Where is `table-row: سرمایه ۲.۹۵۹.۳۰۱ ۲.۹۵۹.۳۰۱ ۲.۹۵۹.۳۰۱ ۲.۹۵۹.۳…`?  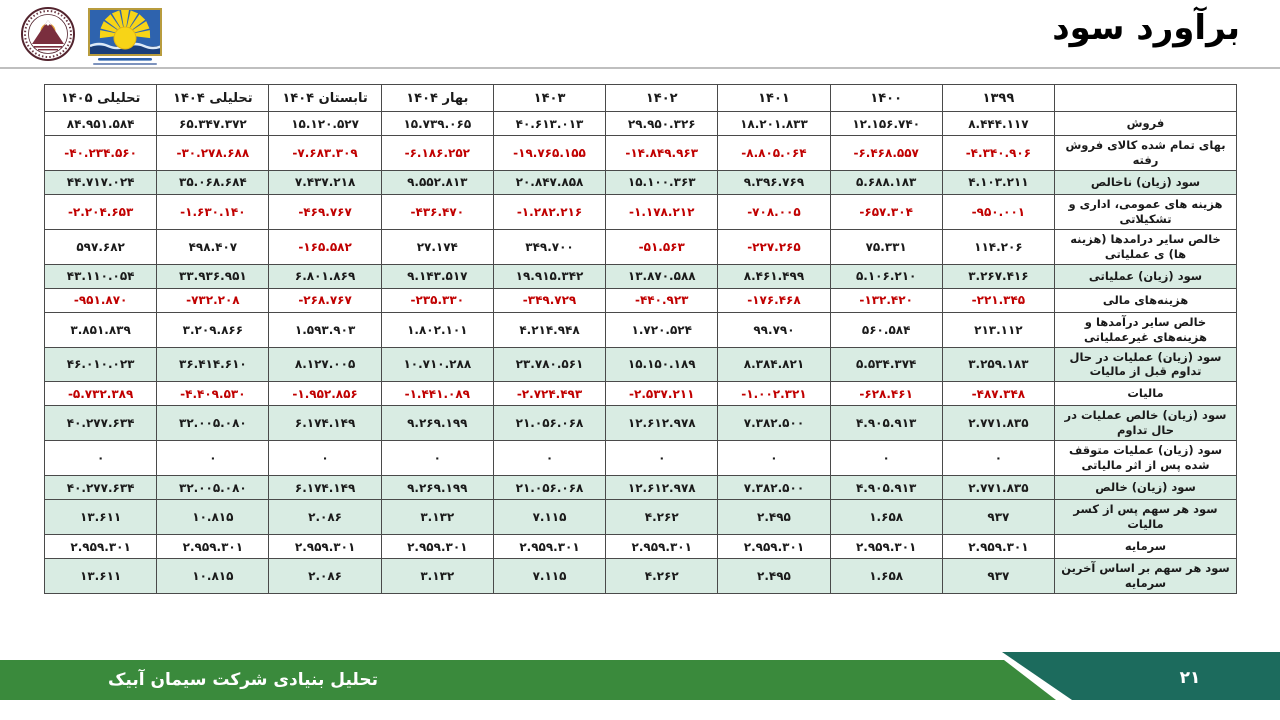
table-row: سرمایه ۲.۹۵۹.۳۰۱ ۲.۹۵۹.۳۰۱ ۲.۹۵۹.۳۰۱ ۲.۹۵۹.۳… is located at coordinates (640, 546).